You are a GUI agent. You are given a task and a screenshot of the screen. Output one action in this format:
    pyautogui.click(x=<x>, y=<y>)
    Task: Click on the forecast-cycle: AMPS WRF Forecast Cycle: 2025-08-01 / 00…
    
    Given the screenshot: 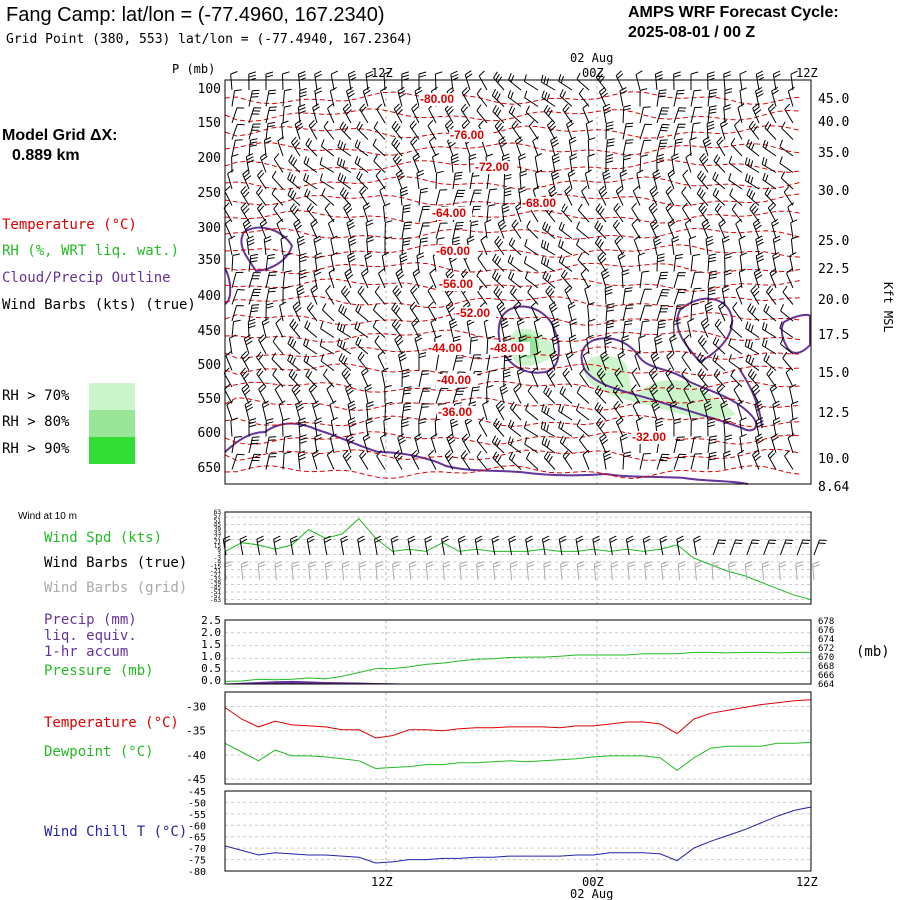 What is the action you would take?
    pyautogui.click(x=733, y=23)
    